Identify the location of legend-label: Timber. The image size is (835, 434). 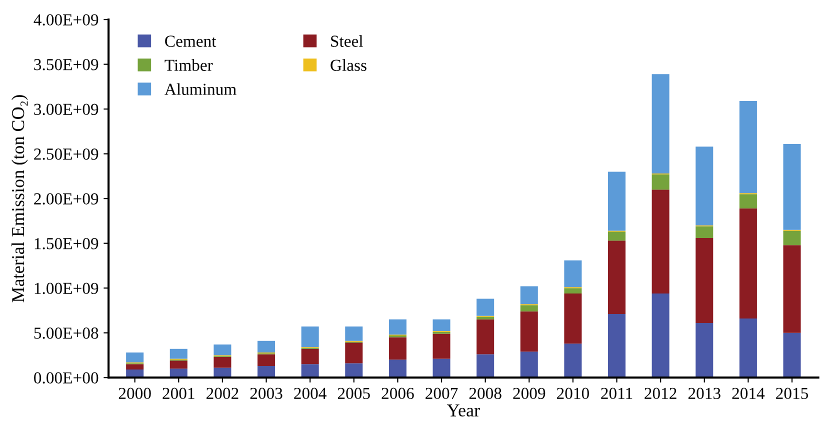
(188, 65).